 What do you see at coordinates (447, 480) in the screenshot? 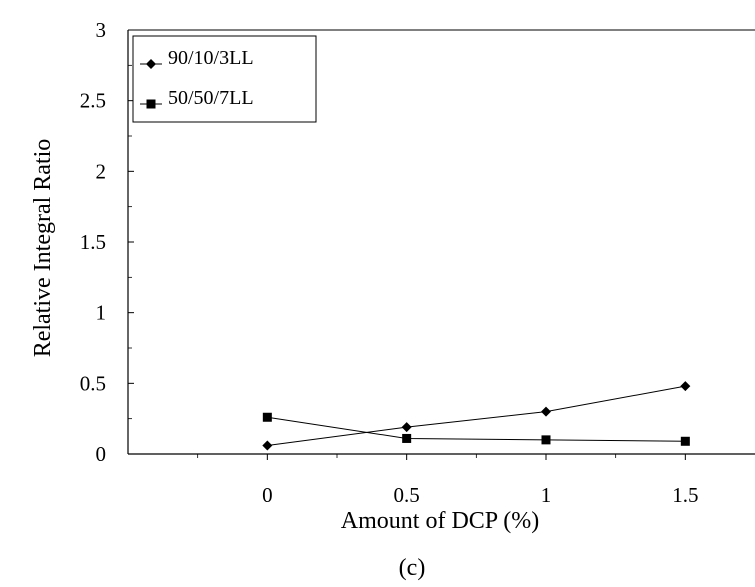
I see `x-axis-ticks: 0 0.5 1 1.5` at bounding box center [447, 480].